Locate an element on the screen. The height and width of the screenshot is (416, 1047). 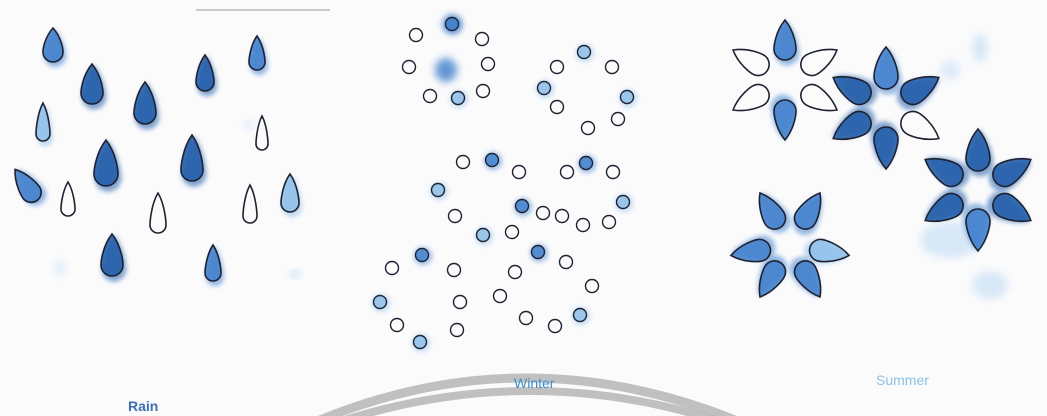
paint-blot is located at coordinates (446, 70).